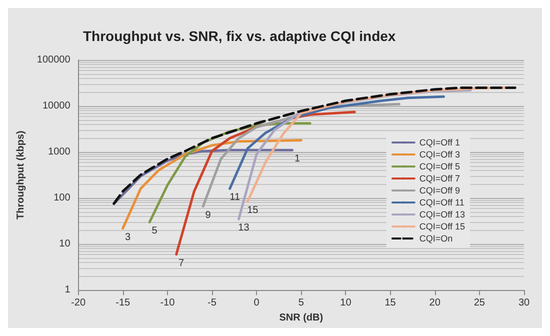 This screenshot has width=550, height=336. Describe the element at coordinates (67, 290) in the screenshot. I see `y-tick-label: 1` at that location.